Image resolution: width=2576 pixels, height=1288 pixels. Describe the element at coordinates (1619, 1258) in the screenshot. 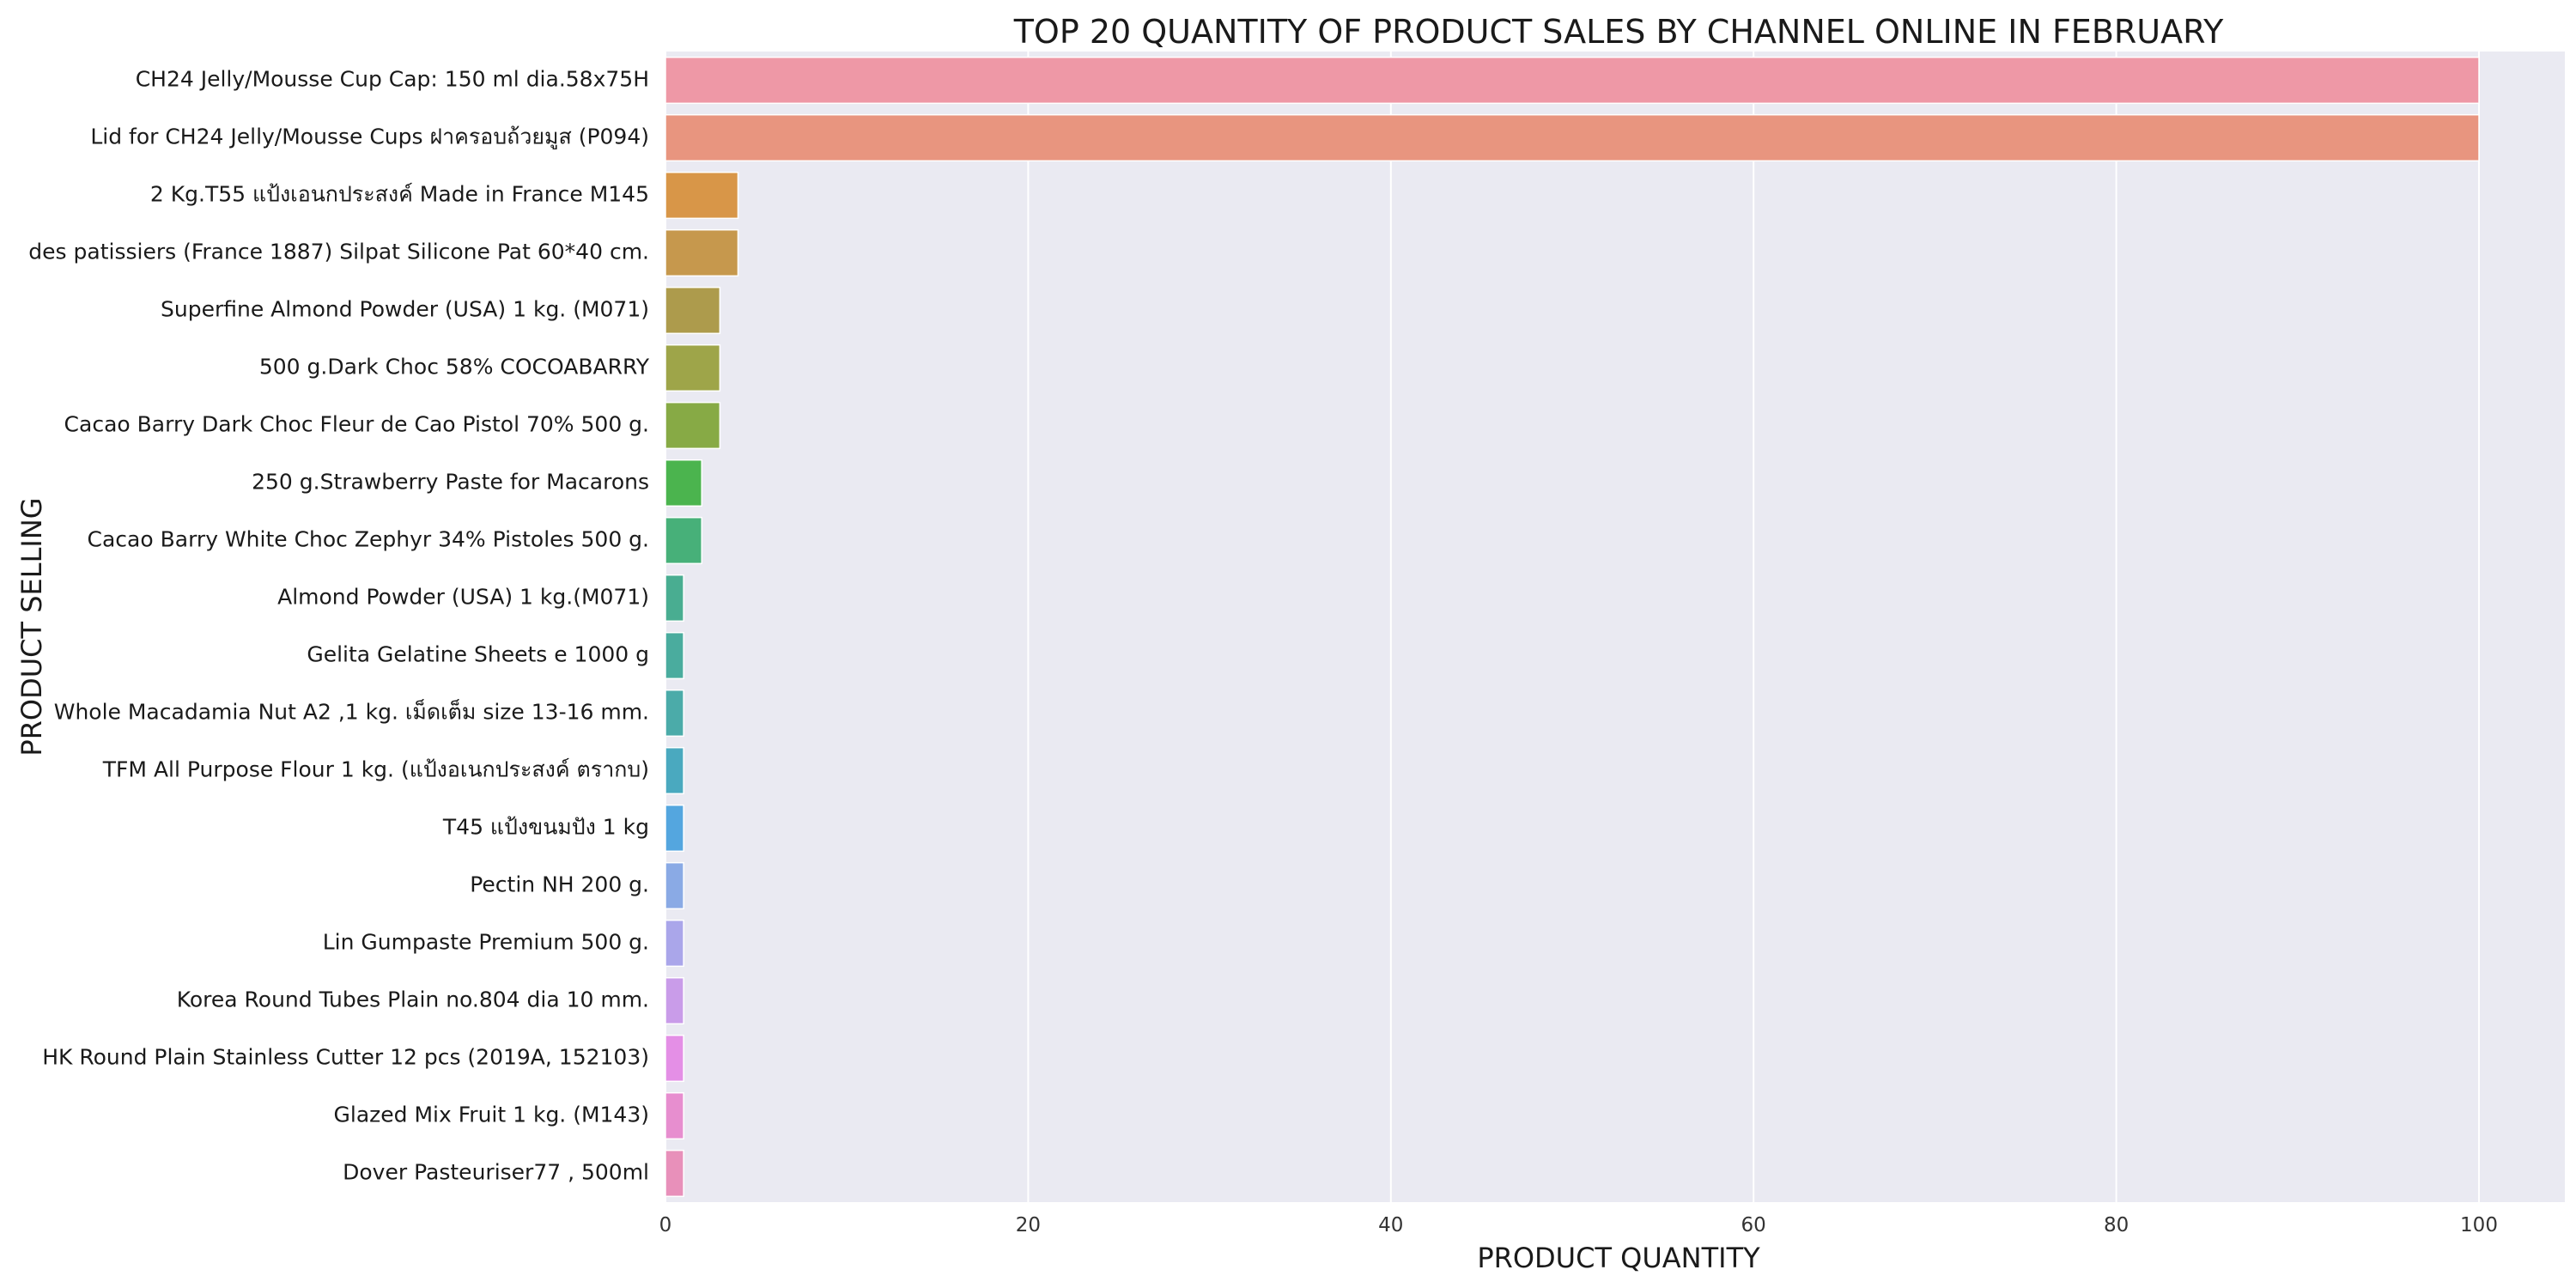

I see `x-axis-label: PRODUCT QUANTITY` at that location.